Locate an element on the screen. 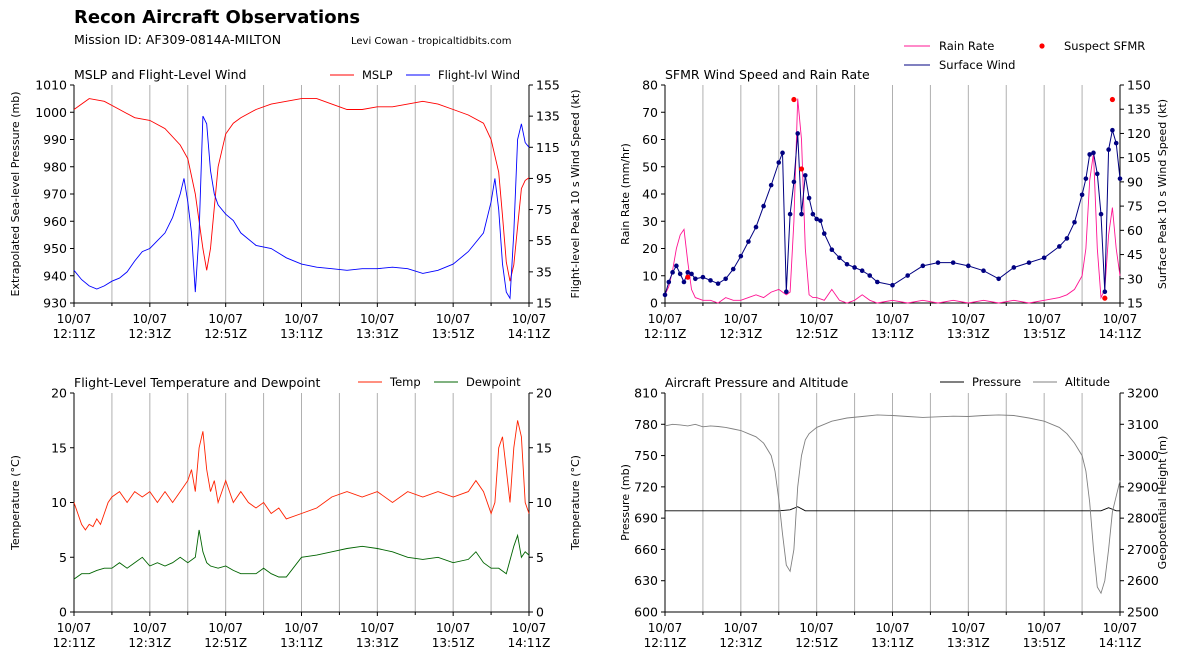 The image size is (1193, 659). series-rain-rate-line is located at coordinates (892, 201).